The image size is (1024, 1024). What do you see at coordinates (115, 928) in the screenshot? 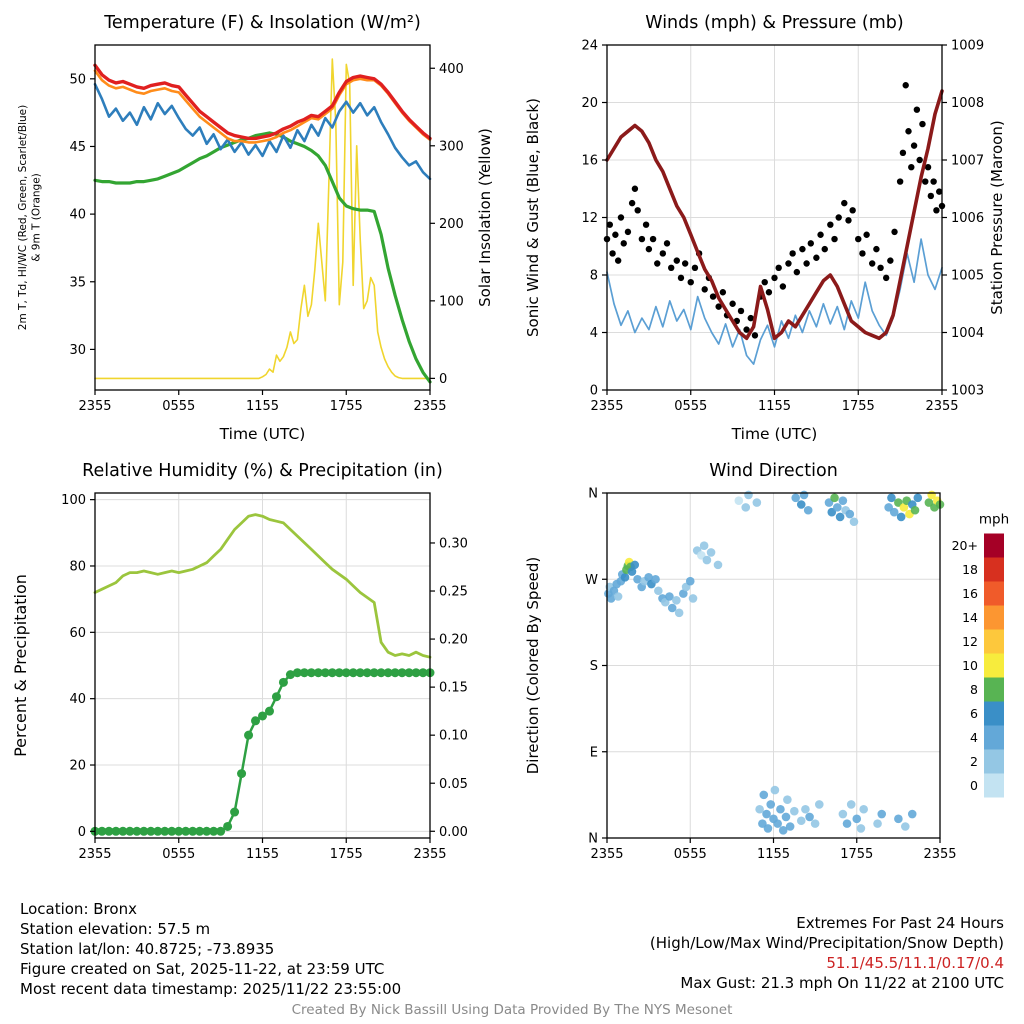
I see `station-elevation: Station elevation: 57.5 m` at bounding box center [115, 928].